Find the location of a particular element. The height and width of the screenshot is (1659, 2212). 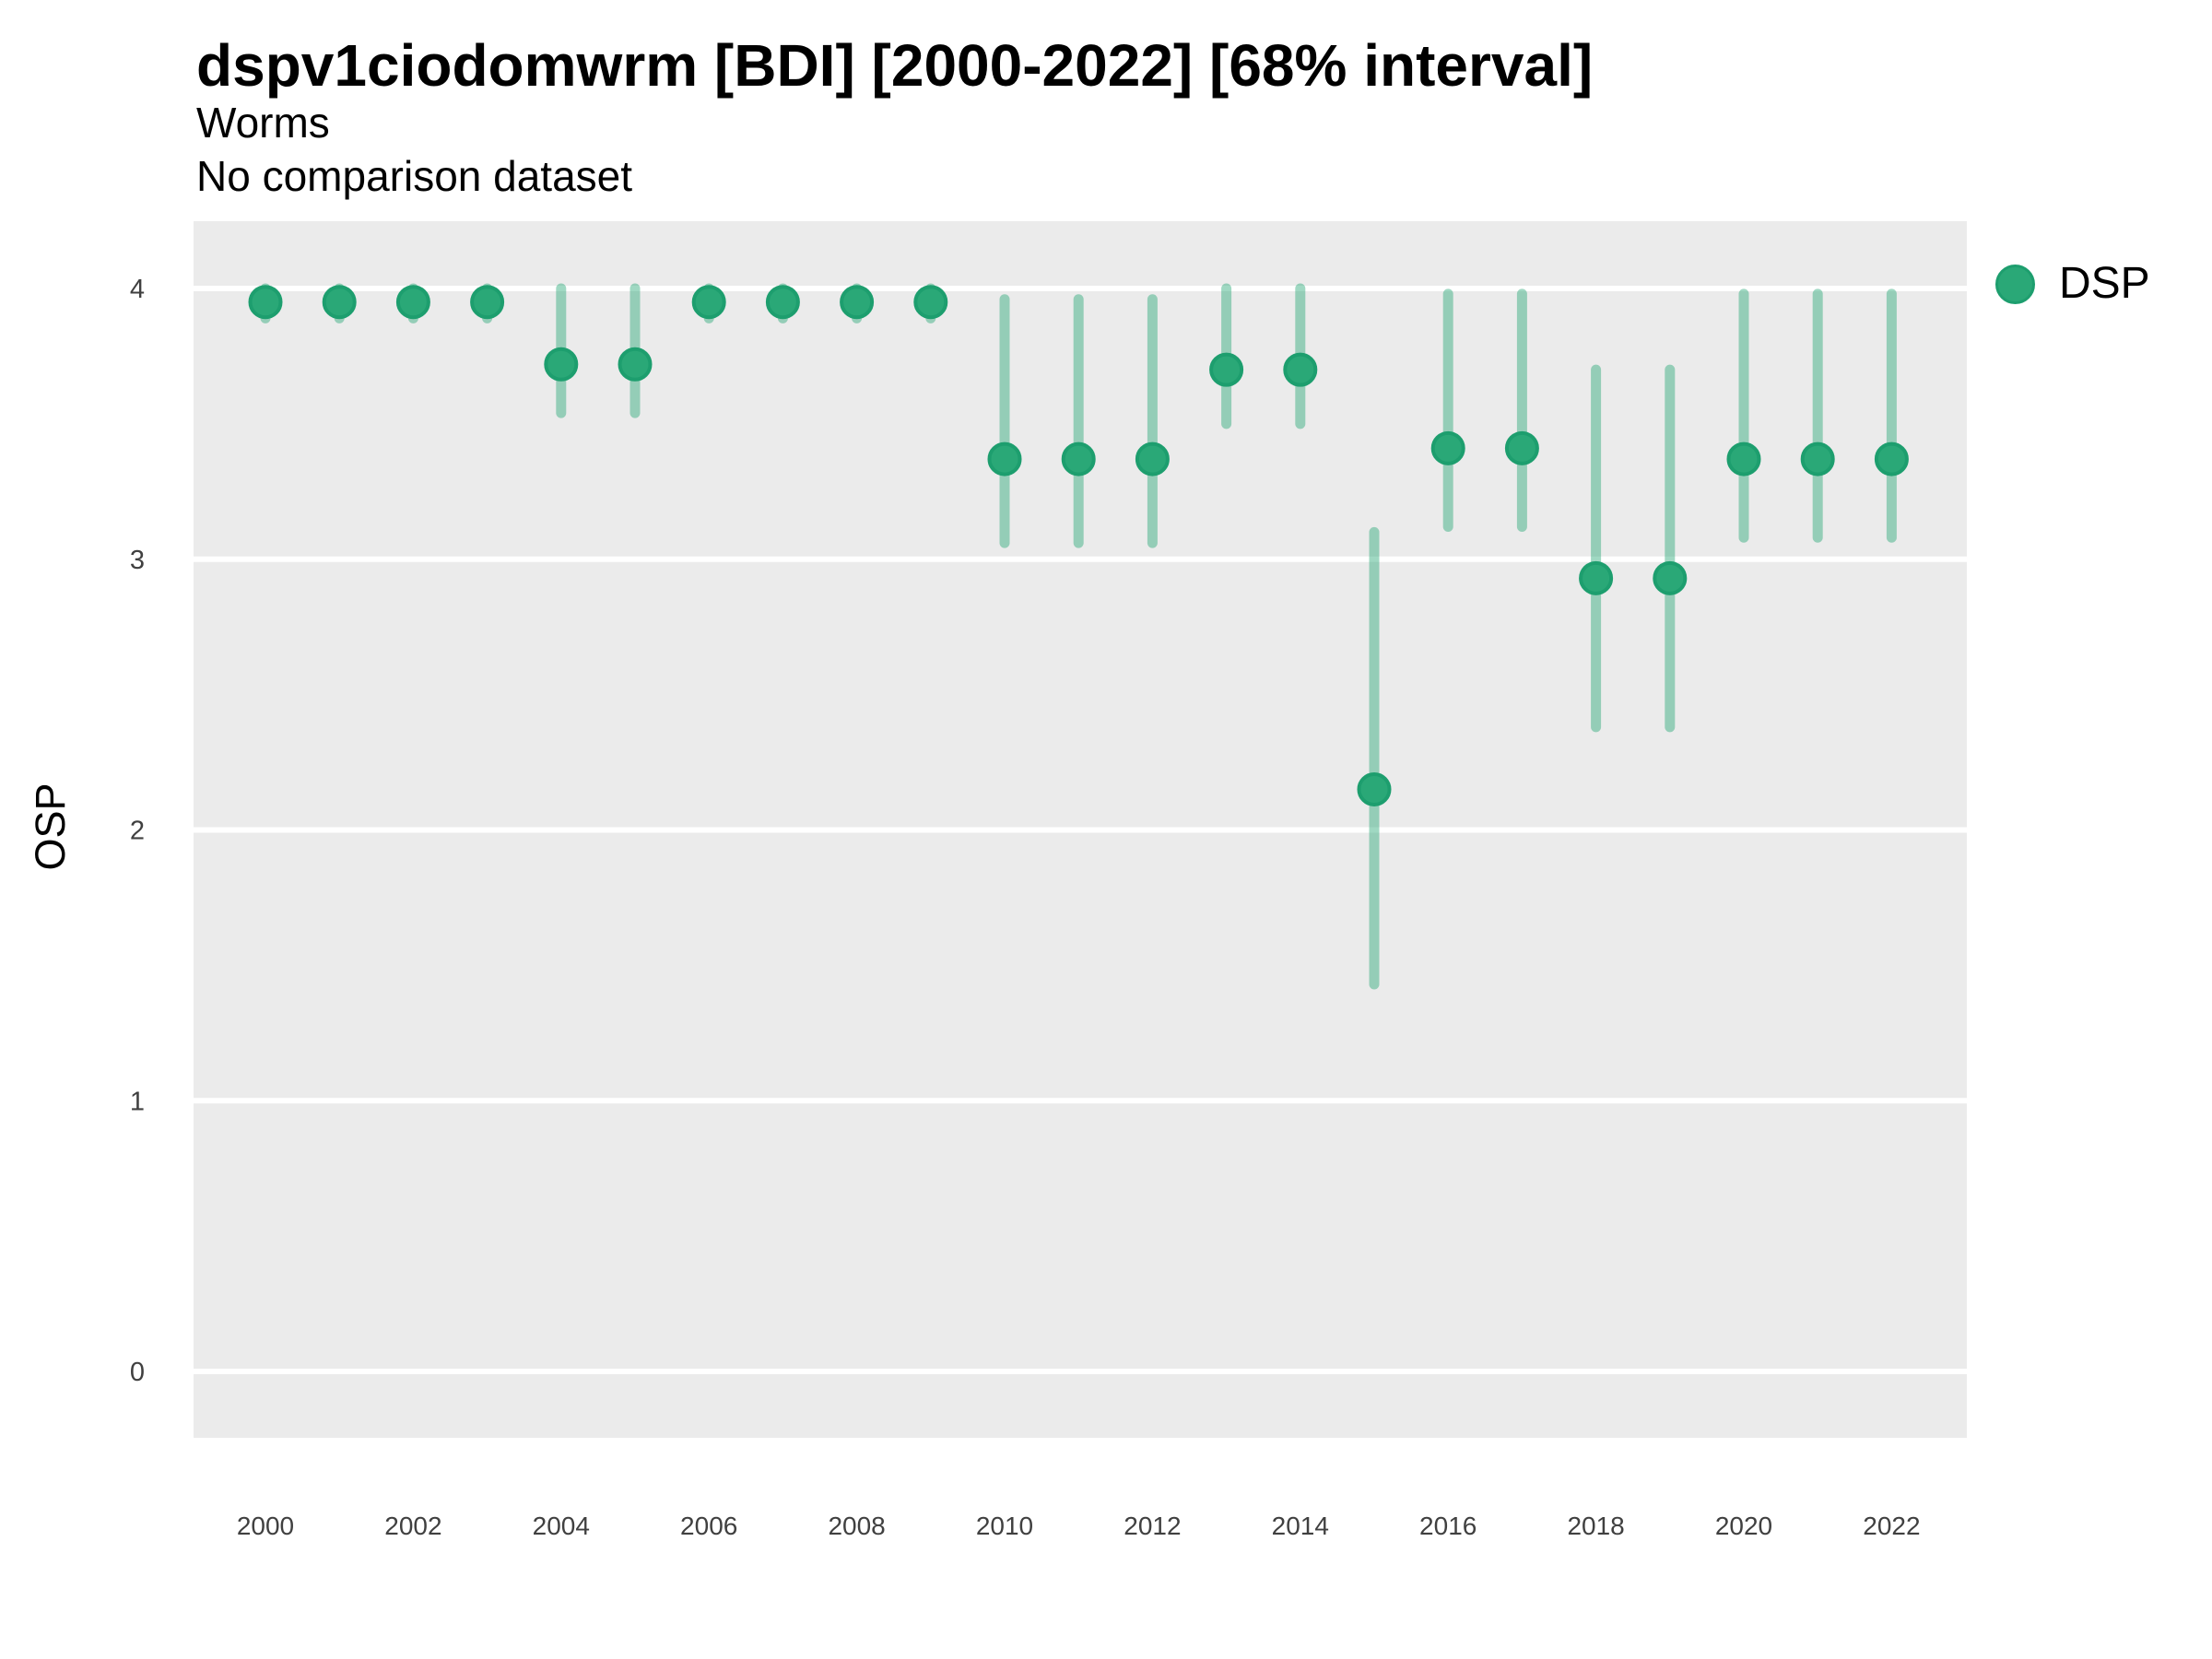

data-point-2013 is located at coordinates (1226, 369).